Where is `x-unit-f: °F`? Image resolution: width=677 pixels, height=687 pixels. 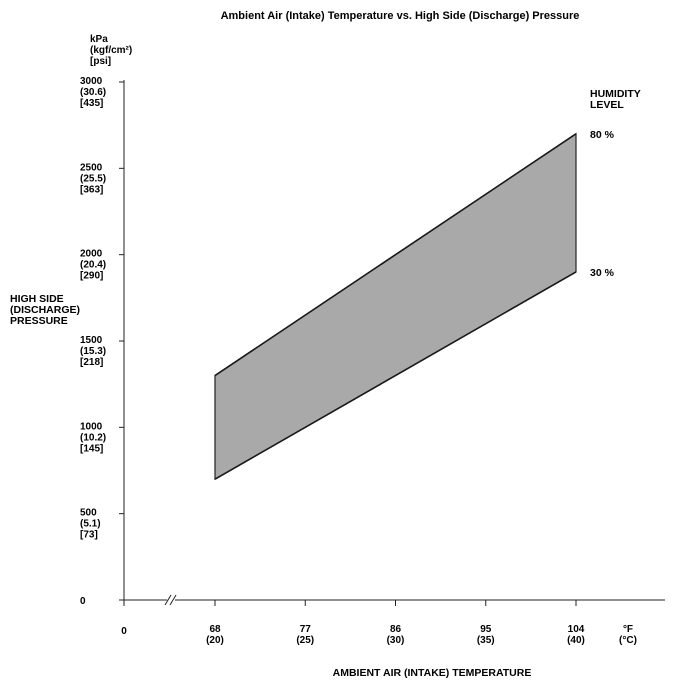
x-unit-f: °F is located at coordinates (628, 629).